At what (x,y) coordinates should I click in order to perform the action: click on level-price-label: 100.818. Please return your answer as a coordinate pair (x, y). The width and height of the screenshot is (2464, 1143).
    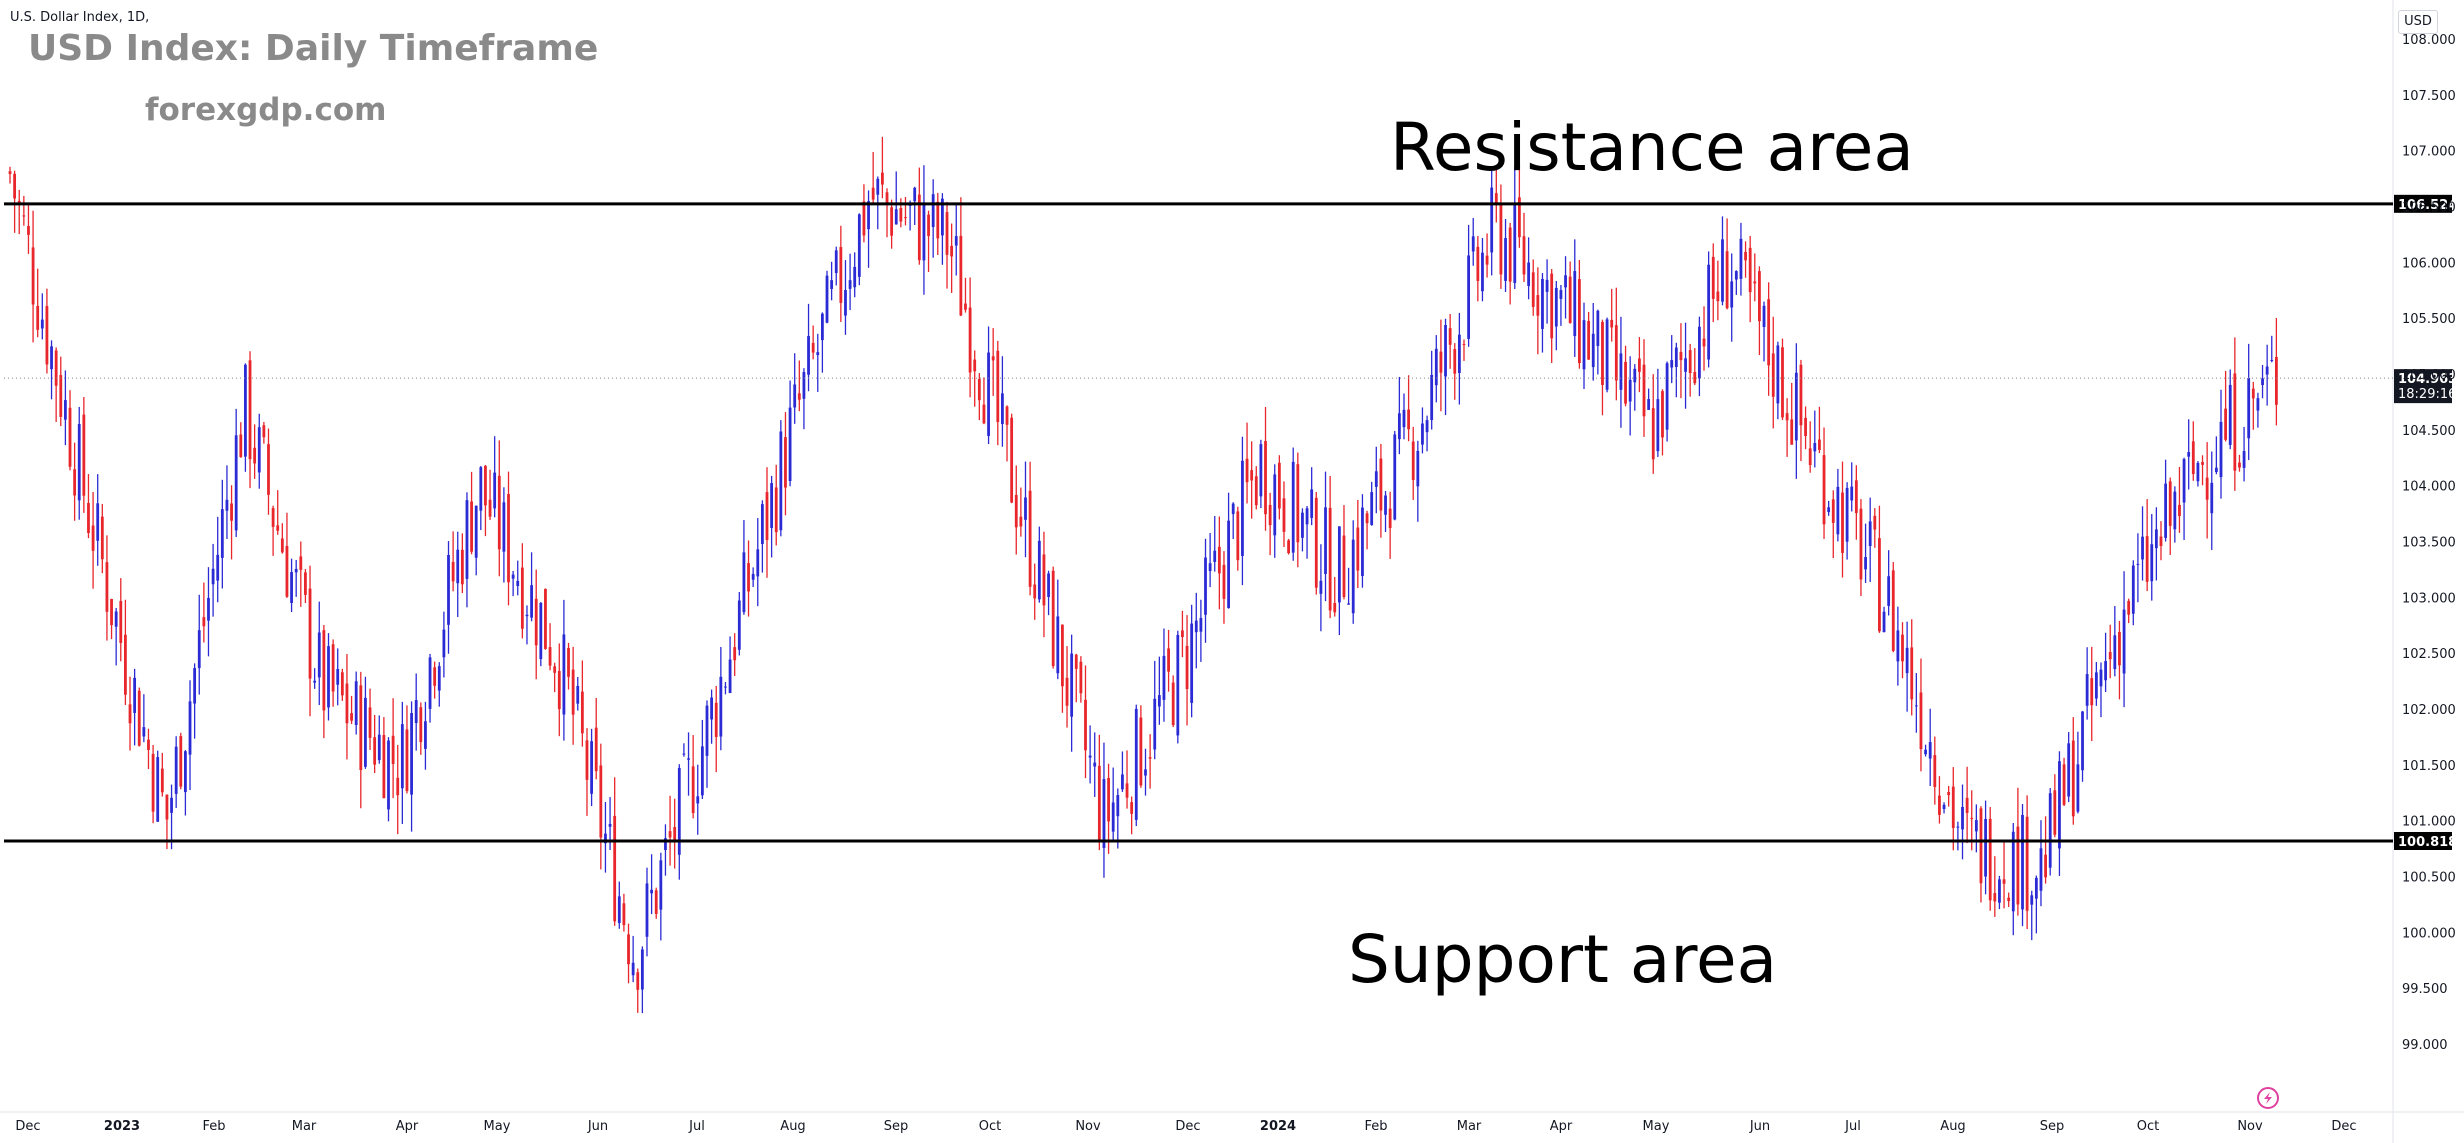
    Looking at the image, I should click on (2427, 842).